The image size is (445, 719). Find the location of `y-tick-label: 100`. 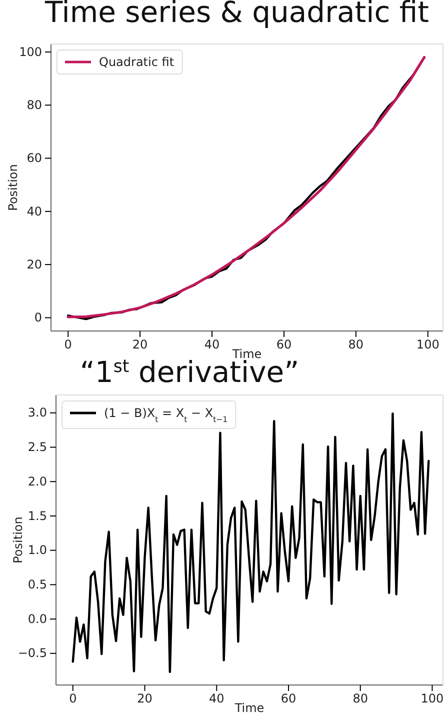

y-tick-label: 100 is located at coordinates (30, 51).